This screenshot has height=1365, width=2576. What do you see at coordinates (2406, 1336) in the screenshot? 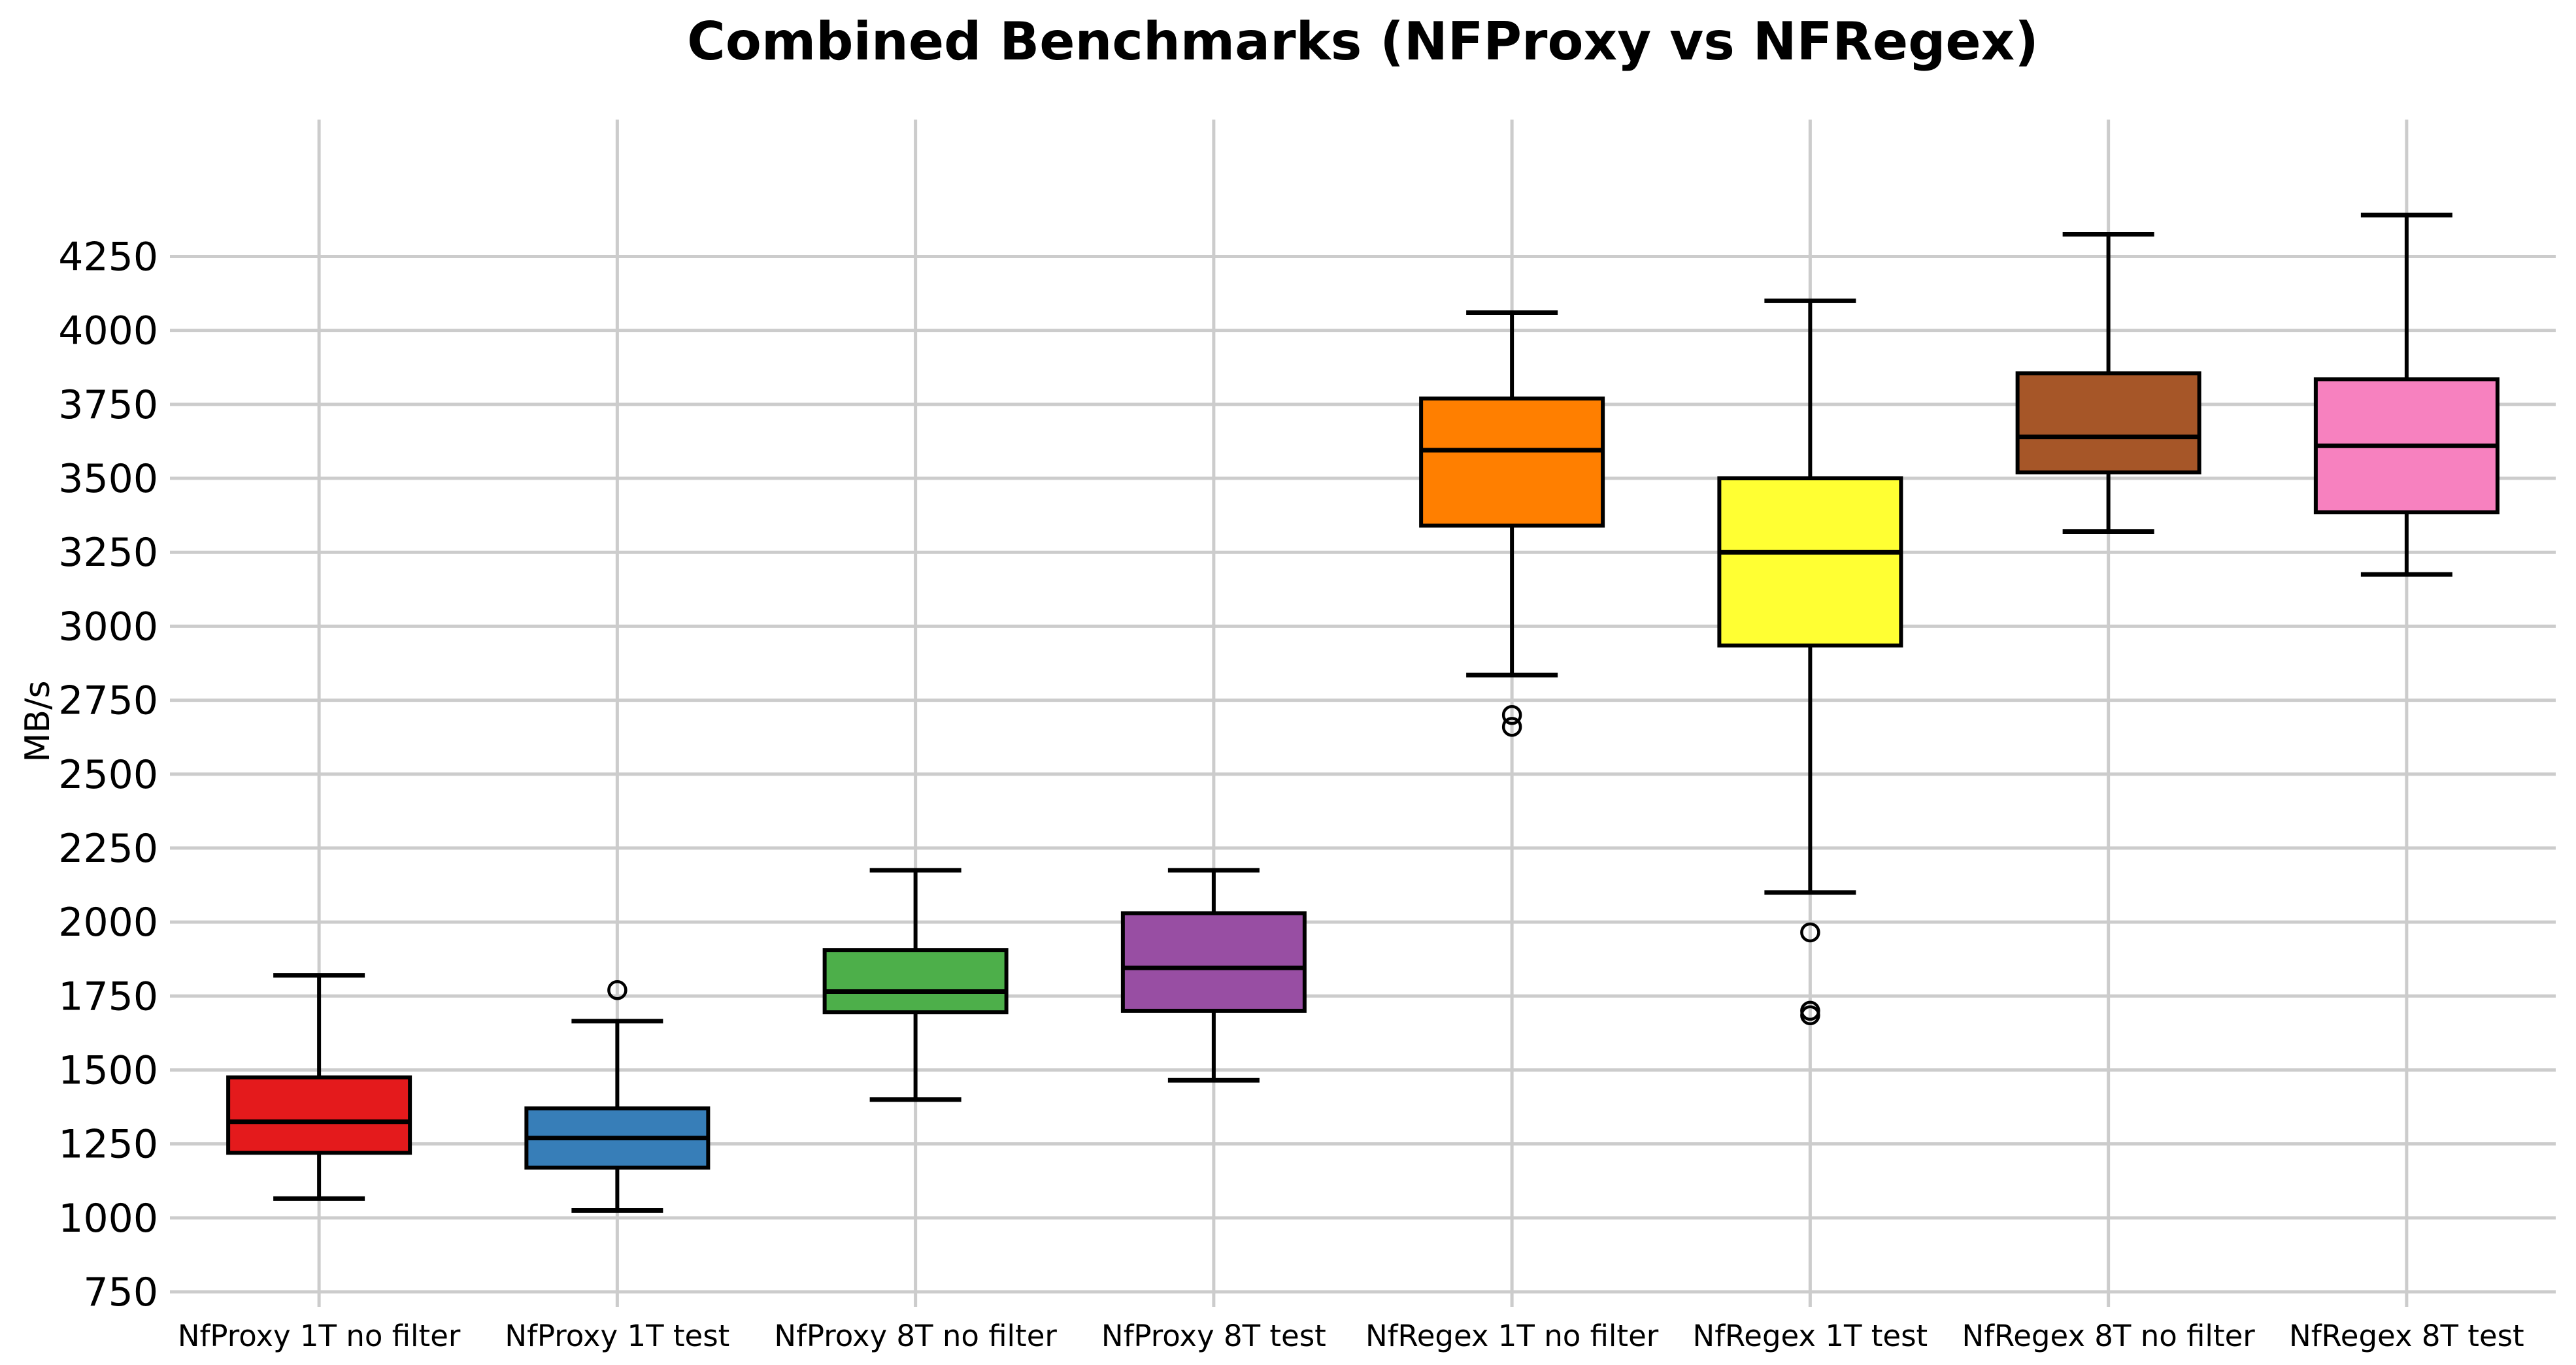
I see `x-category-label: NfRegex 8T test` at bounding box center [2406, 1336].